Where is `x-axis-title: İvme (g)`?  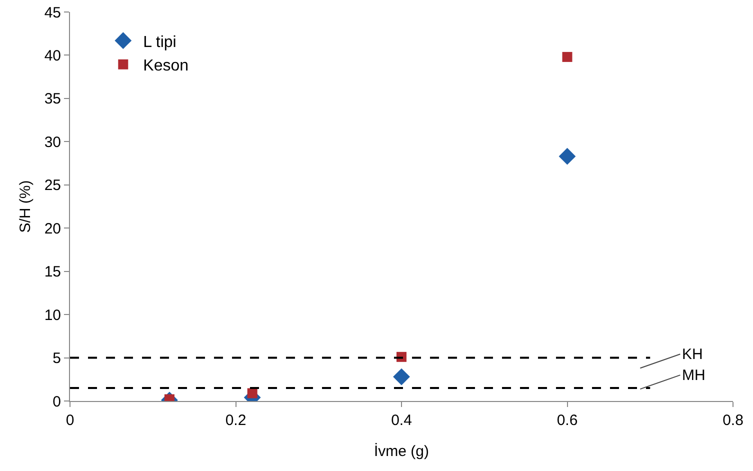
x-axis-title: İvme (g) is located at coordinates (402, 451).